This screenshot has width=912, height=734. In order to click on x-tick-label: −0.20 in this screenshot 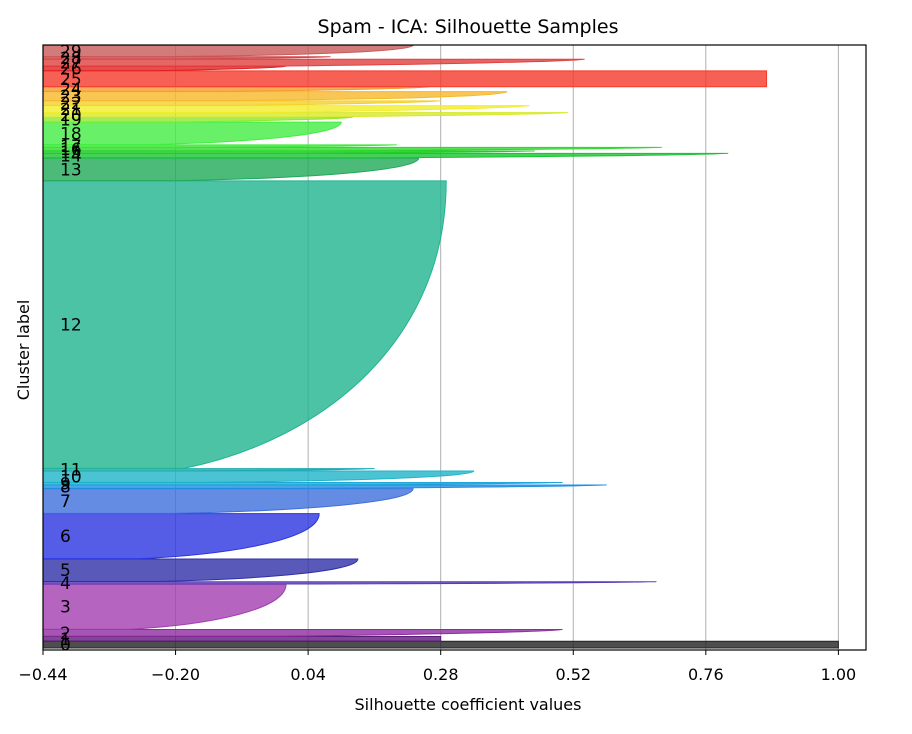, I will do `click(175, 674)`.